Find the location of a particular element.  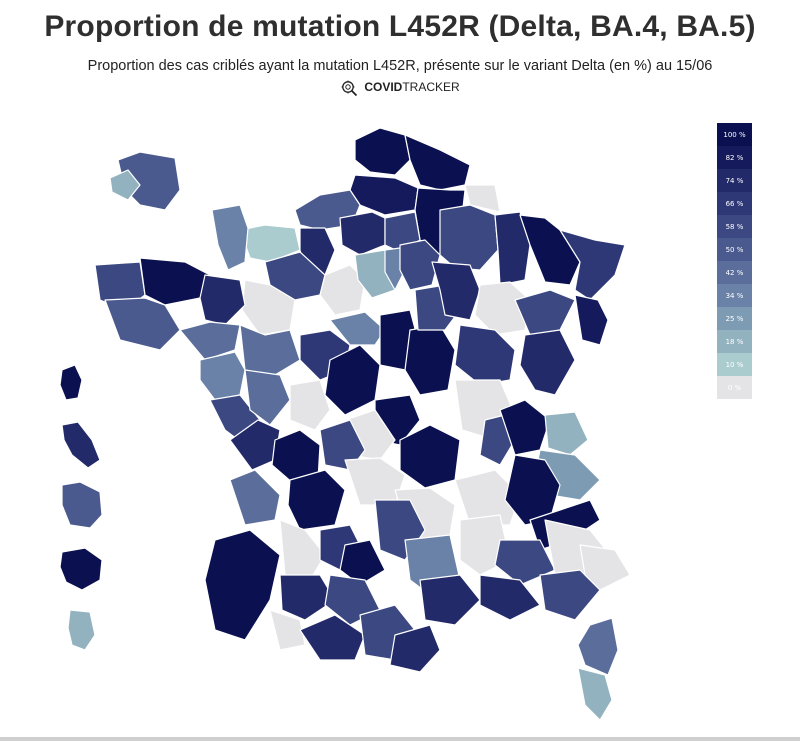

legend-swatch: 34 % is located at coordinates (734, 295).